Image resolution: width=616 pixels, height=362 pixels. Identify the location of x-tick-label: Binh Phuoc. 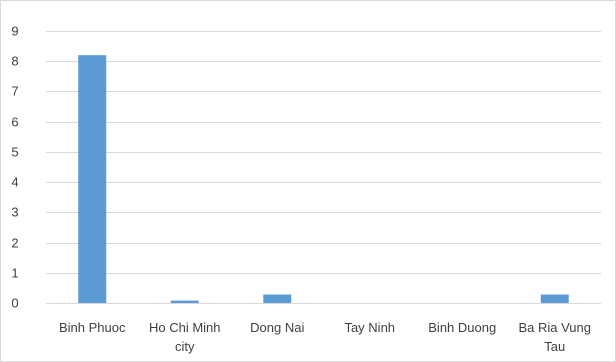
(92, 327).